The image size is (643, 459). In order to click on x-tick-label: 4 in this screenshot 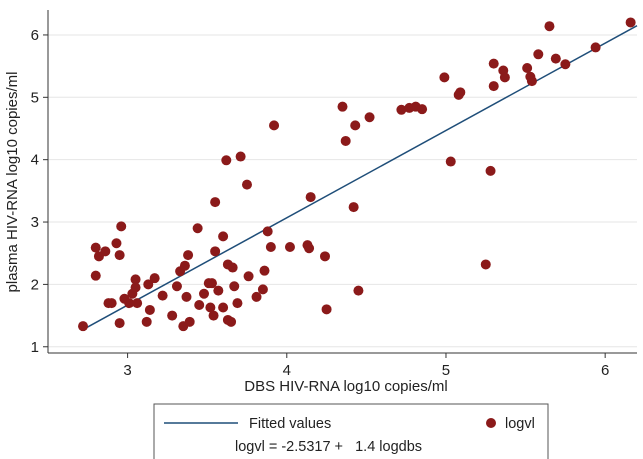, I will do `click(287, 370)`.